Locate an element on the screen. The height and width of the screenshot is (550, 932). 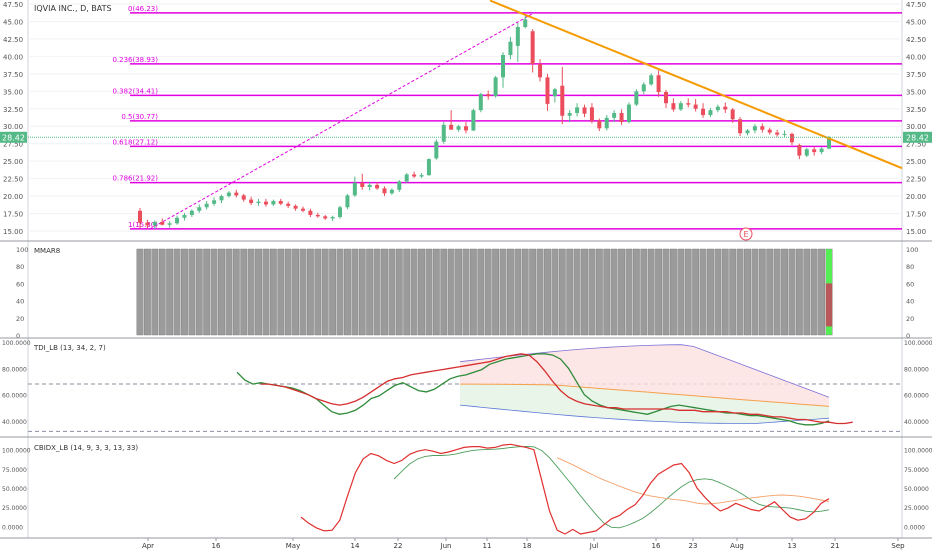
trendline is located at coordinates (696, 85).